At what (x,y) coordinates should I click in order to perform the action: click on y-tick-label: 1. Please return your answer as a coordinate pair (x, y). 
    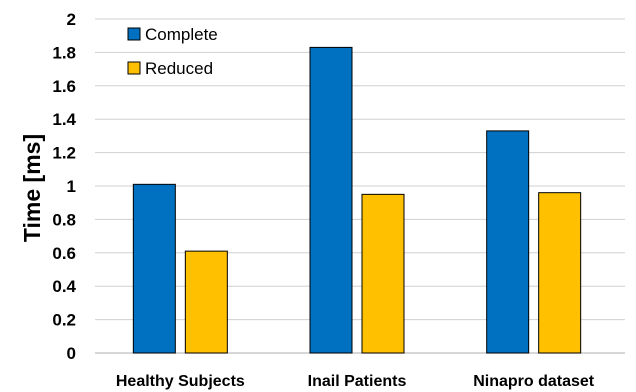
    Looking at the image, I should click on (71, 186).